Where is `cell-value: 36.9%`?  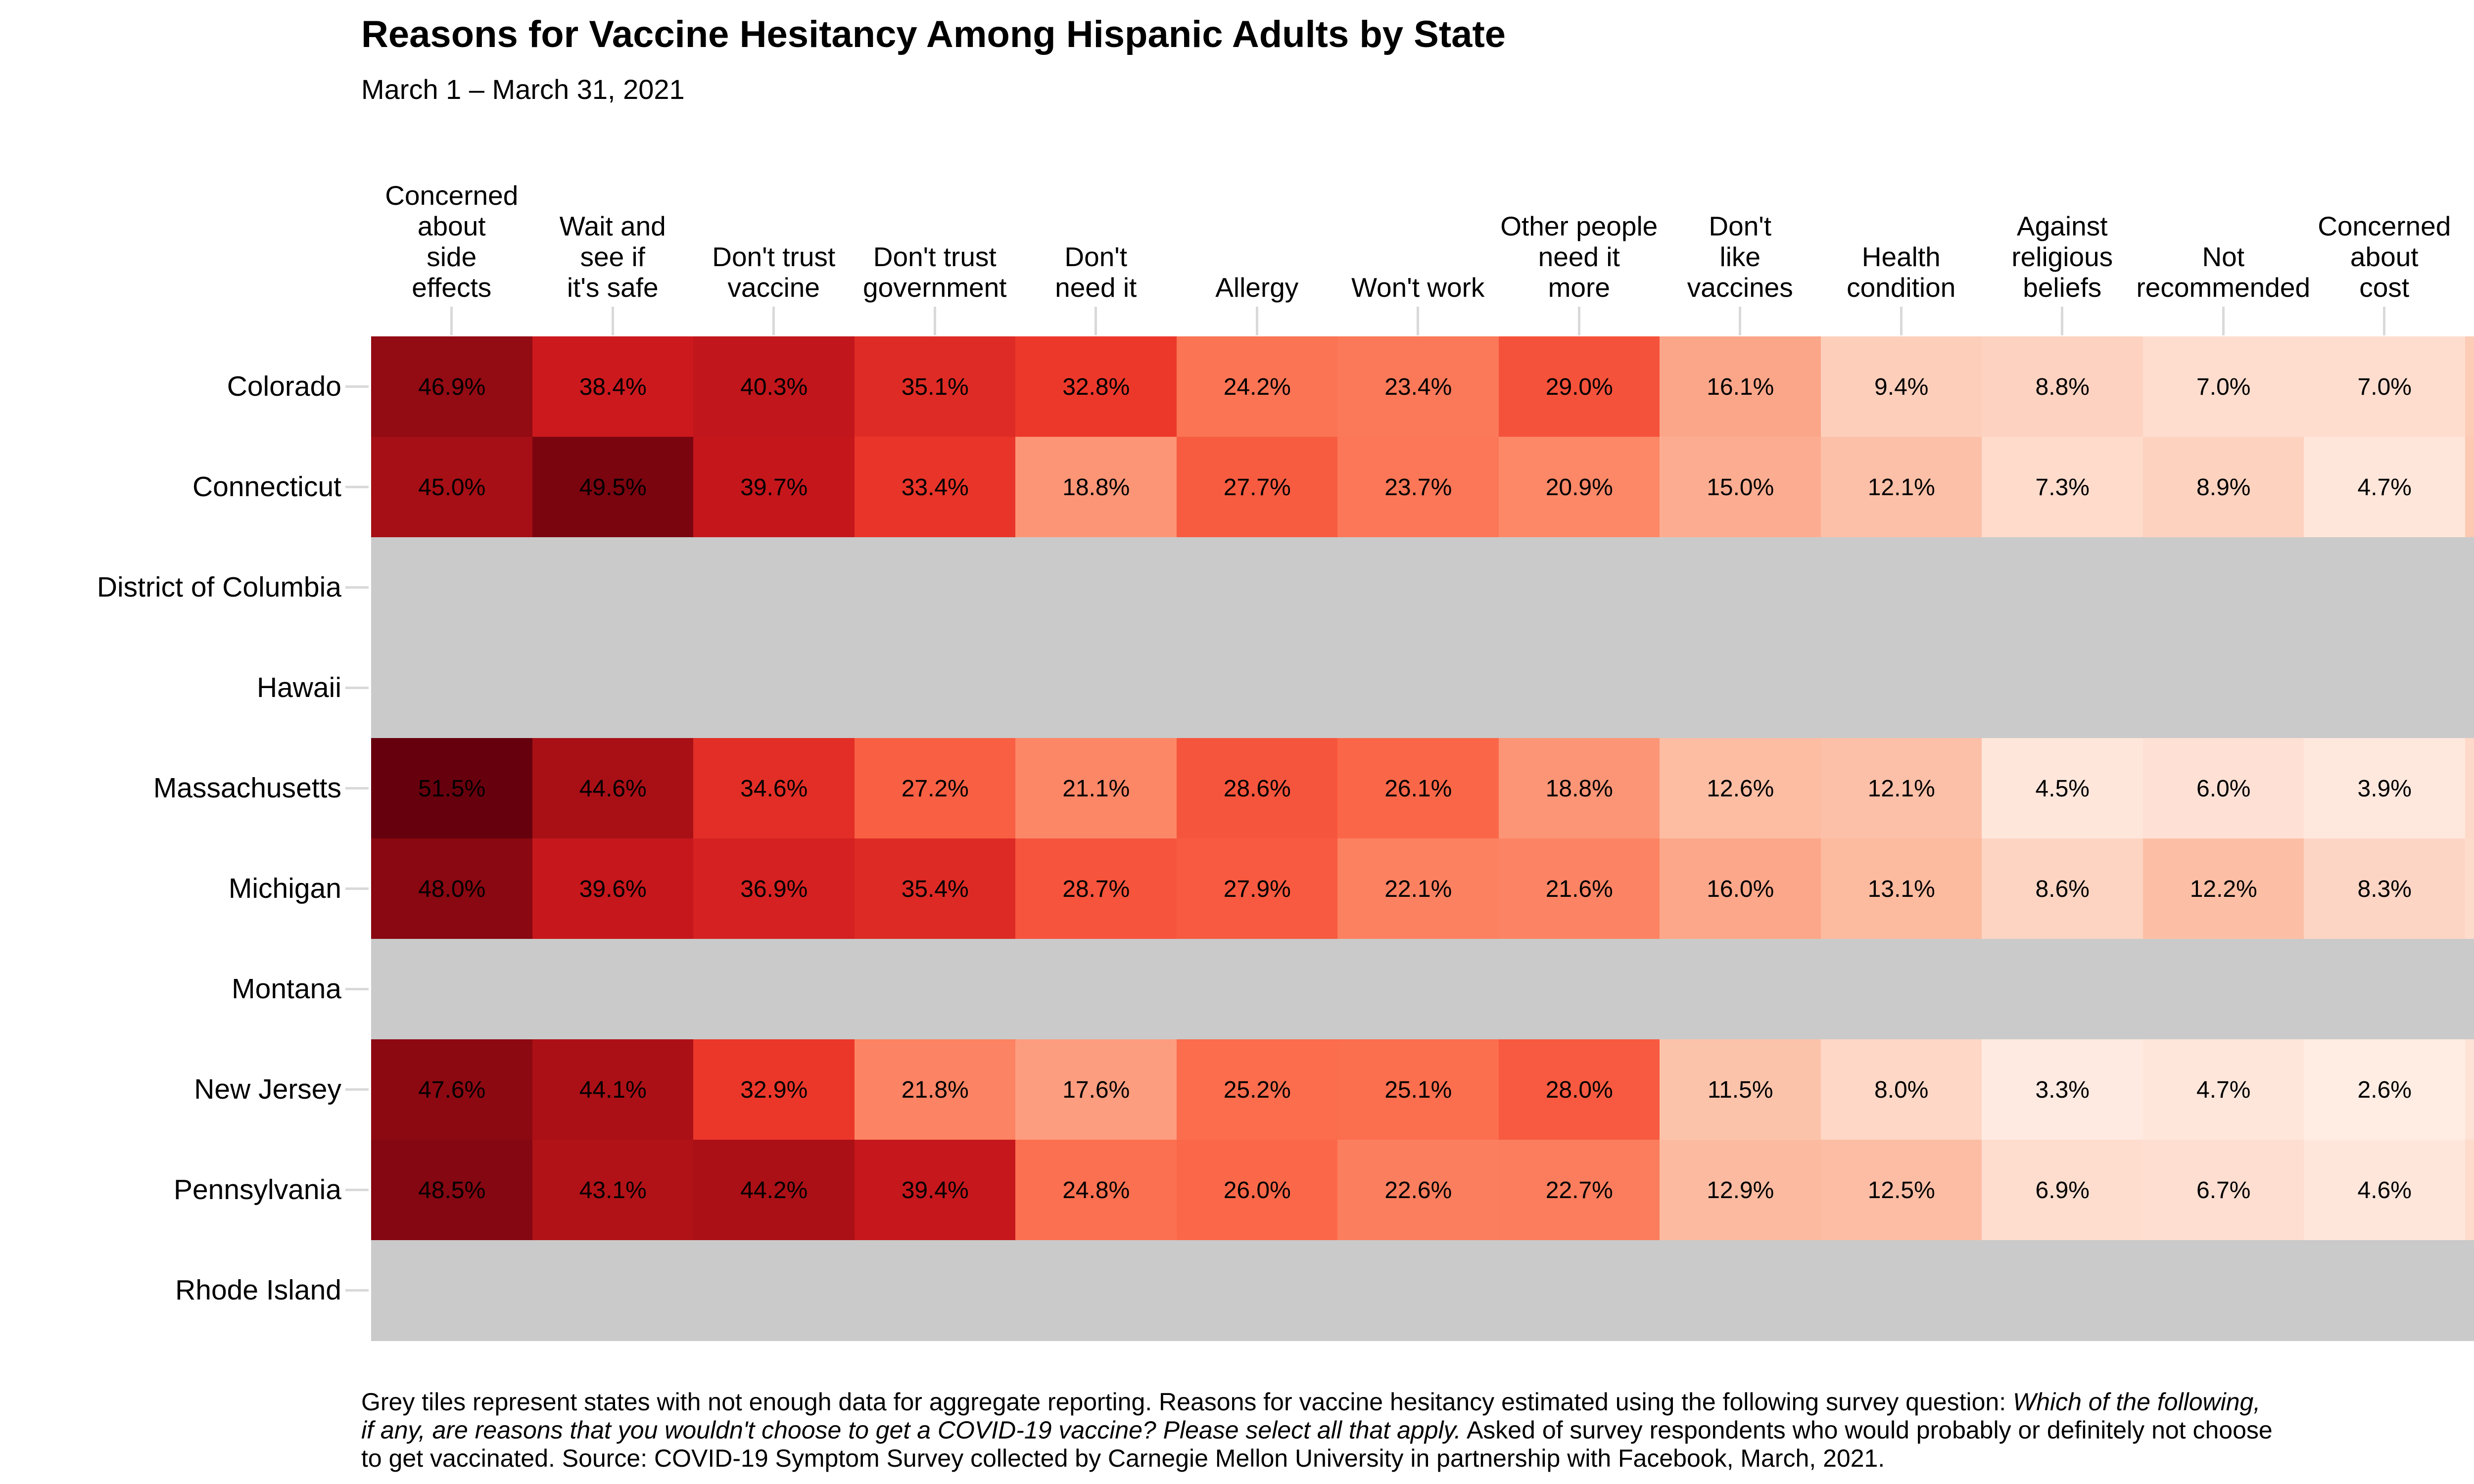 cell-value: 36.9% is located at coordinates (774, 889).